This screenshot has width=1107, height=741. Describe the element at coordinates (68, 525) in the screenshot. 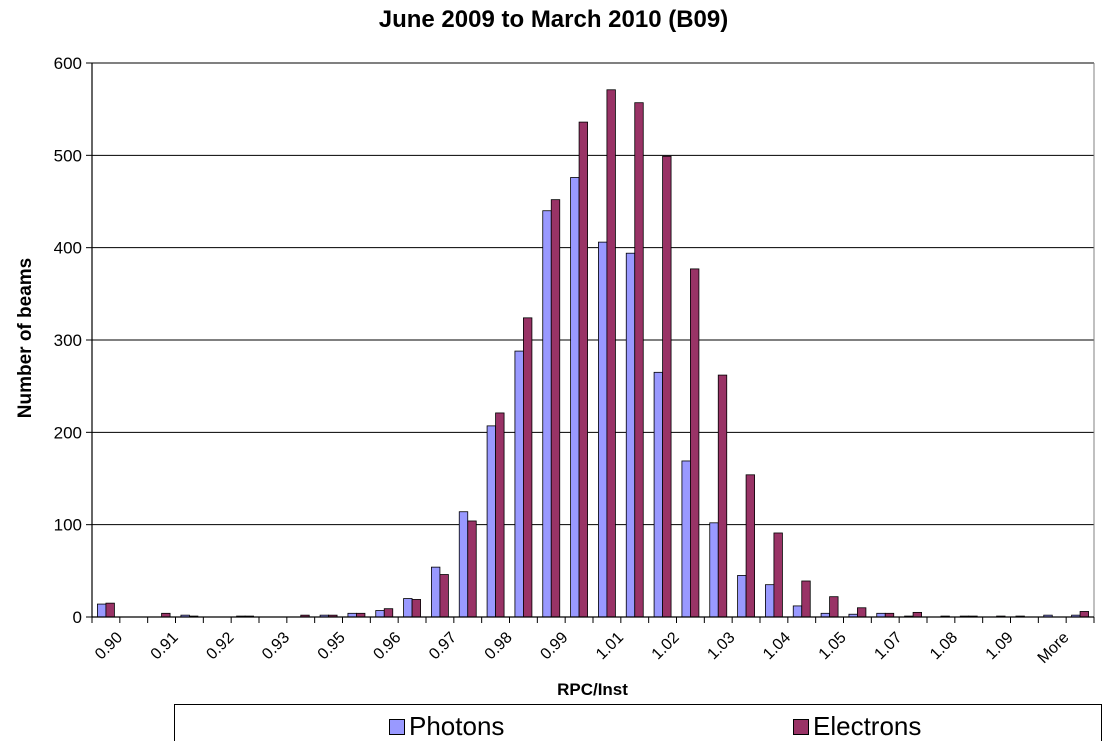

I see `y-tick-label: 100` at that location.